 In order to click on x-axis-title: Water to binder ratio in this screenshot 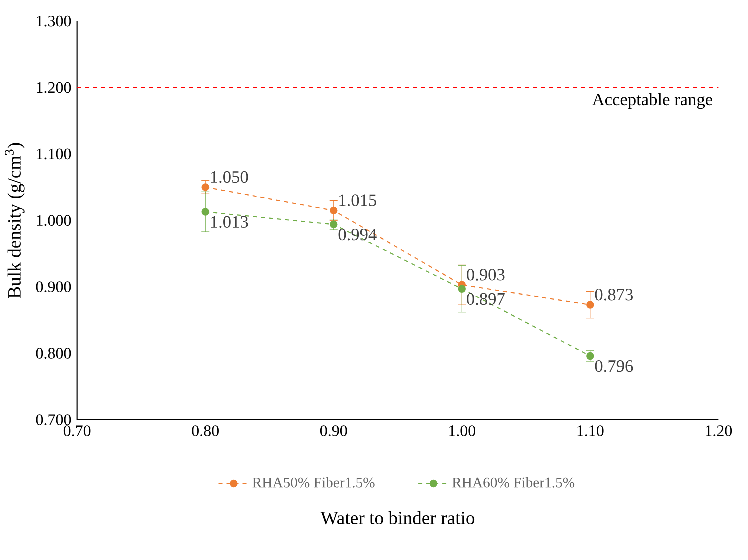, I will do `click(397, 518)`.